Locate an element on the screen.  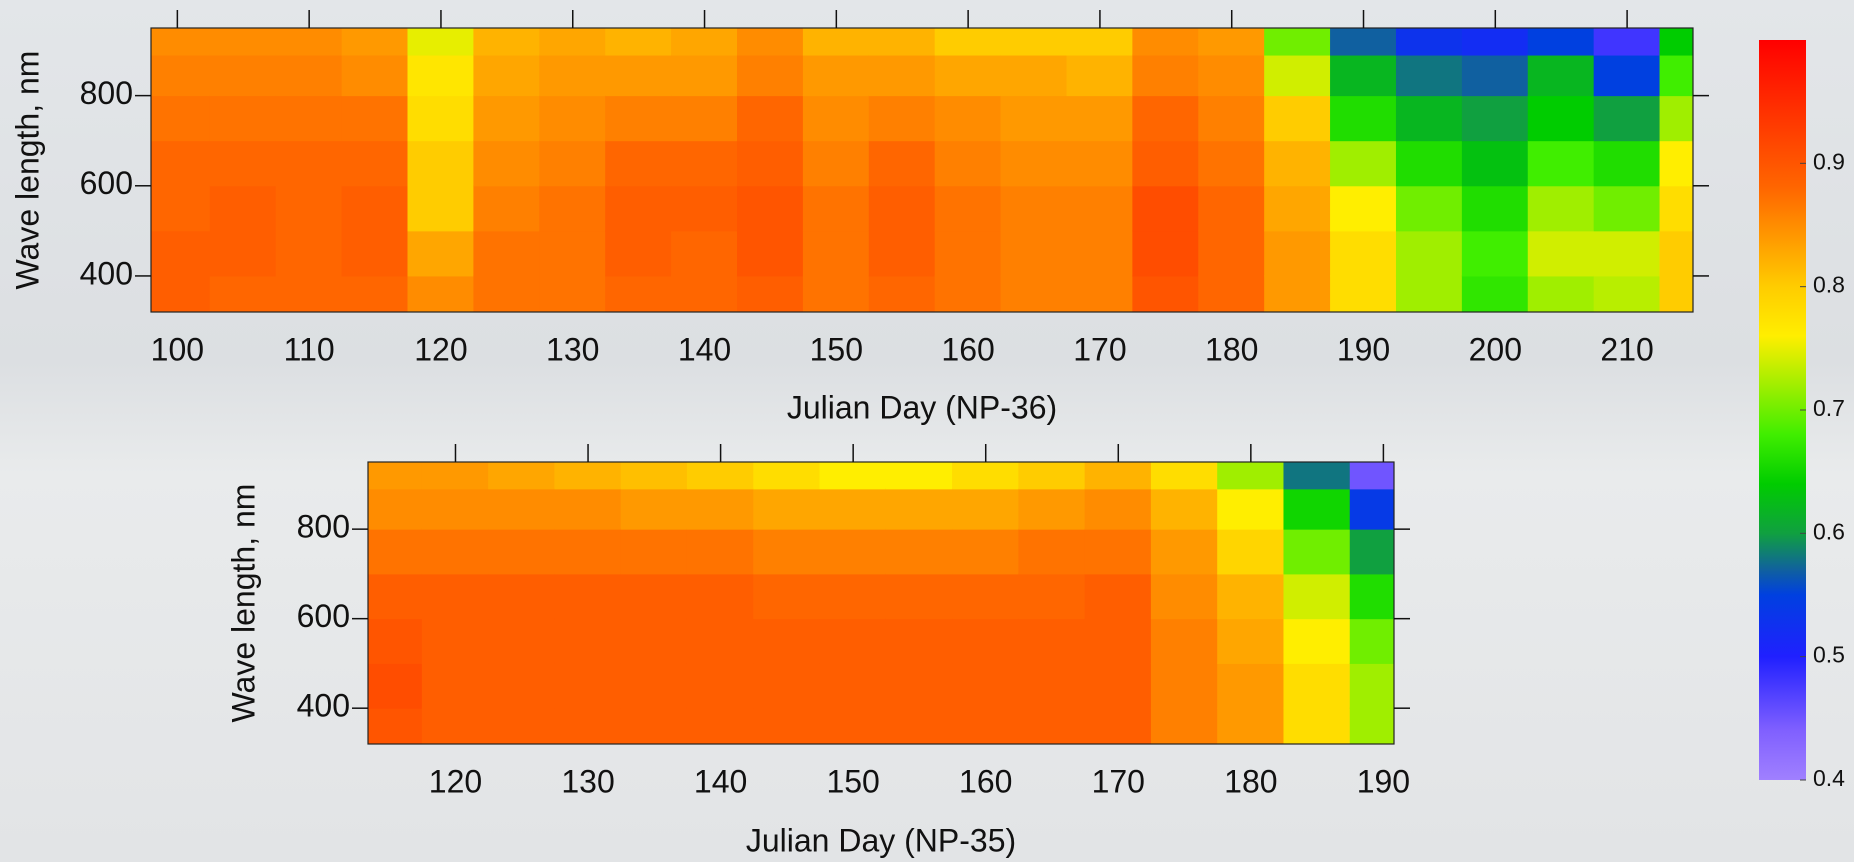
colorbar-tick-label: 0.9 is located at coordinates (1829, 161).